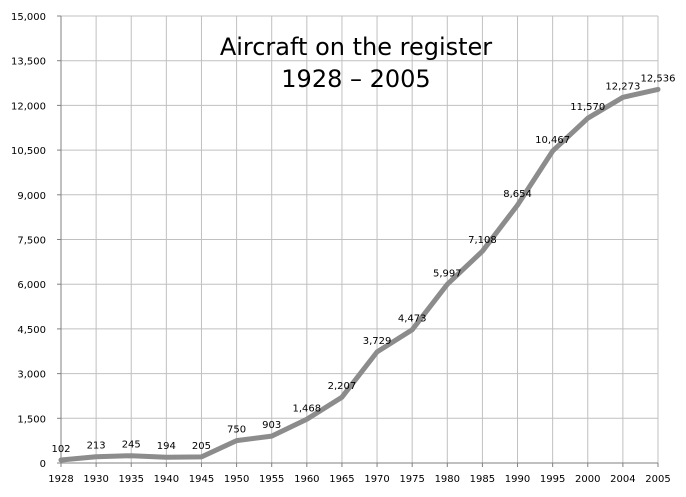  What do you see at coordinates (377, 341) in the screenshot?
I see `data-label: 3,729` at bounding box center [377, 341].